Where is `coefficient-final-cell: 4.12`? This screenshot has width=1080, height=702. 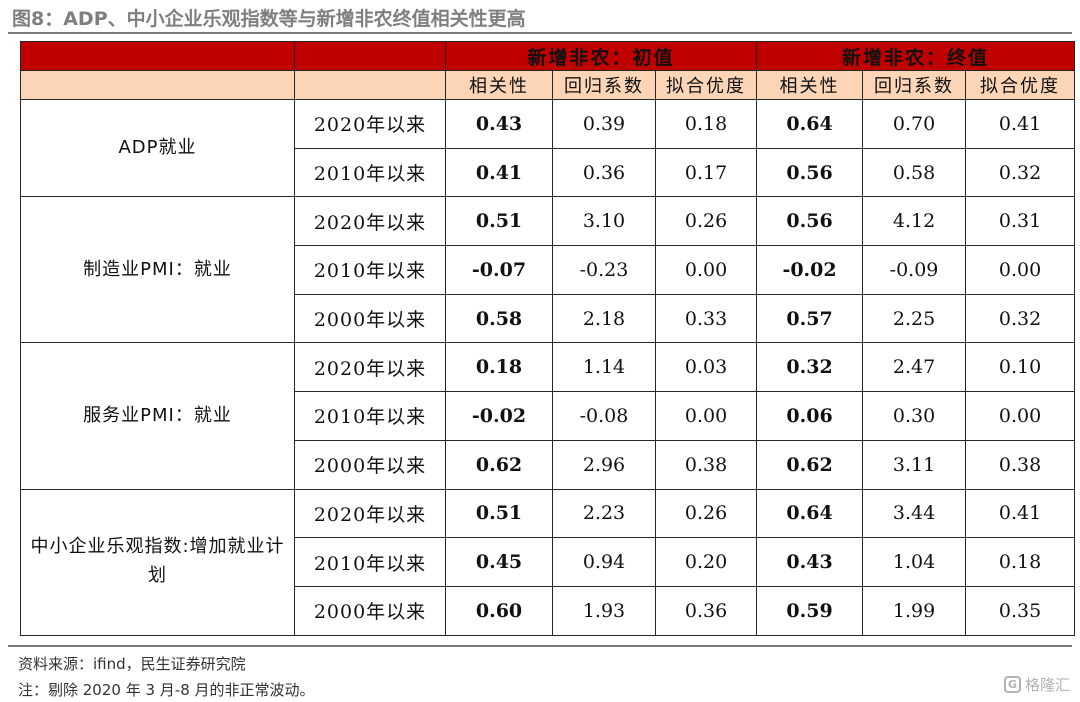 coefficient-final-cell: 4.12 is located at coordinates (914, 221).